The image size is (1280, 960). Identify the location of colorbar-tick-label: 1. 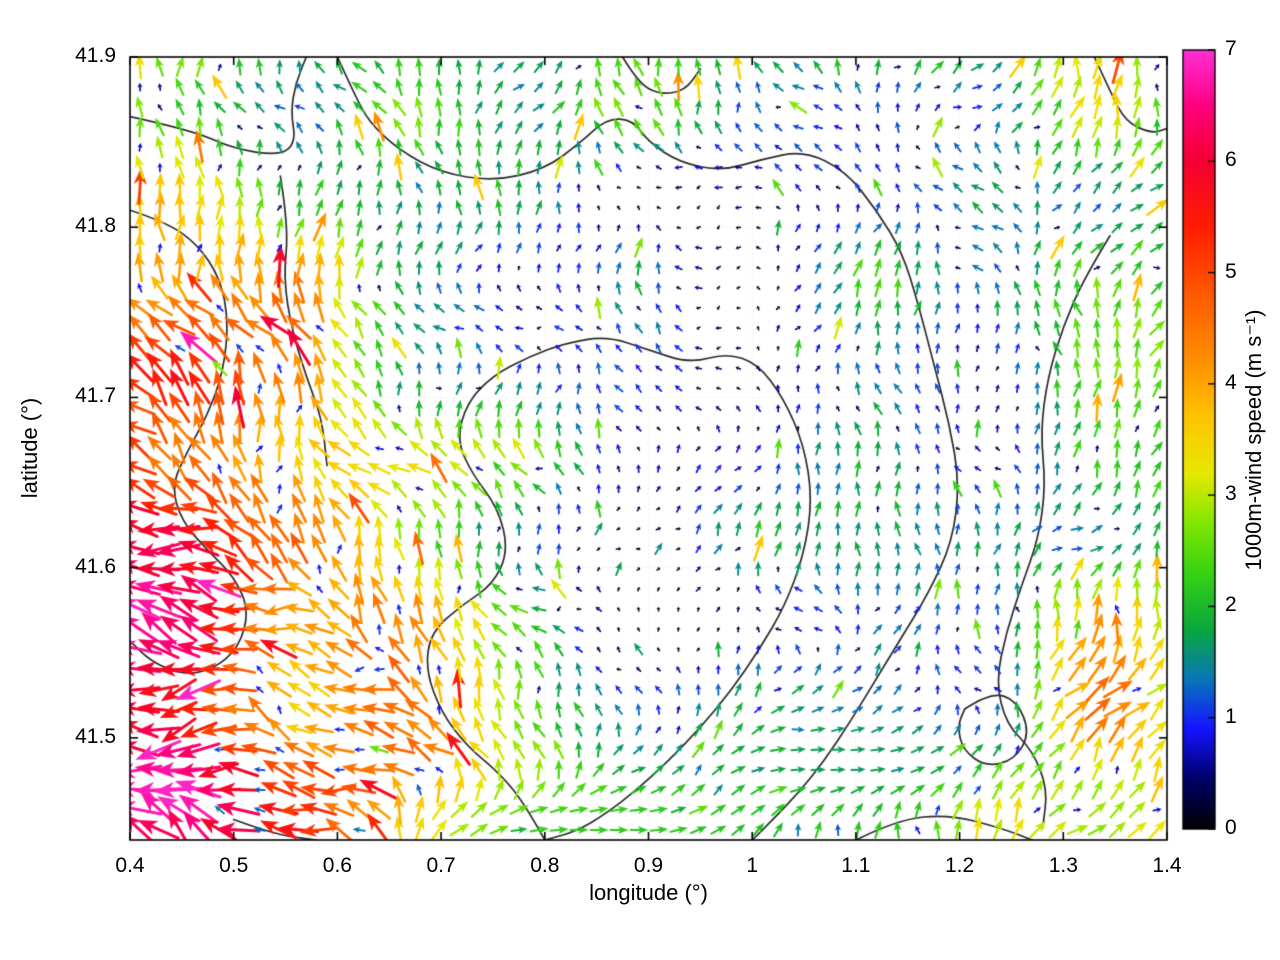
(1231, 716).